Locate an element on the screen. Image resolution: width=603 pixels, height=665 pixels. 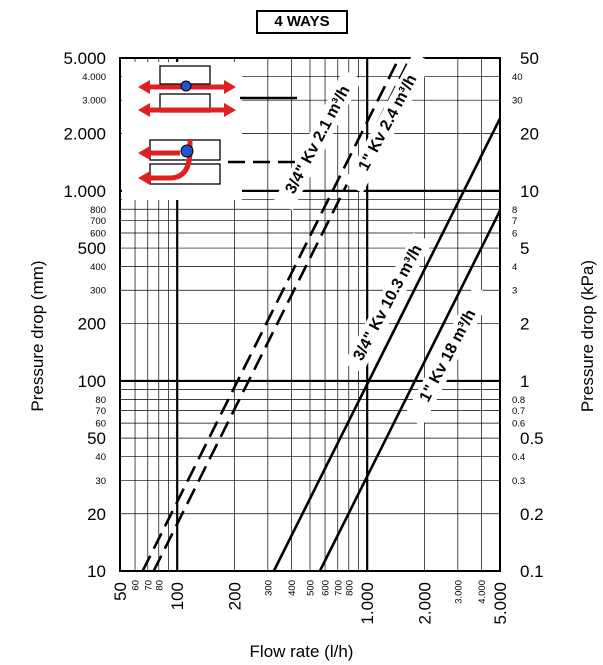
x-minor-label: 600 is located at coordinates (326, 588).